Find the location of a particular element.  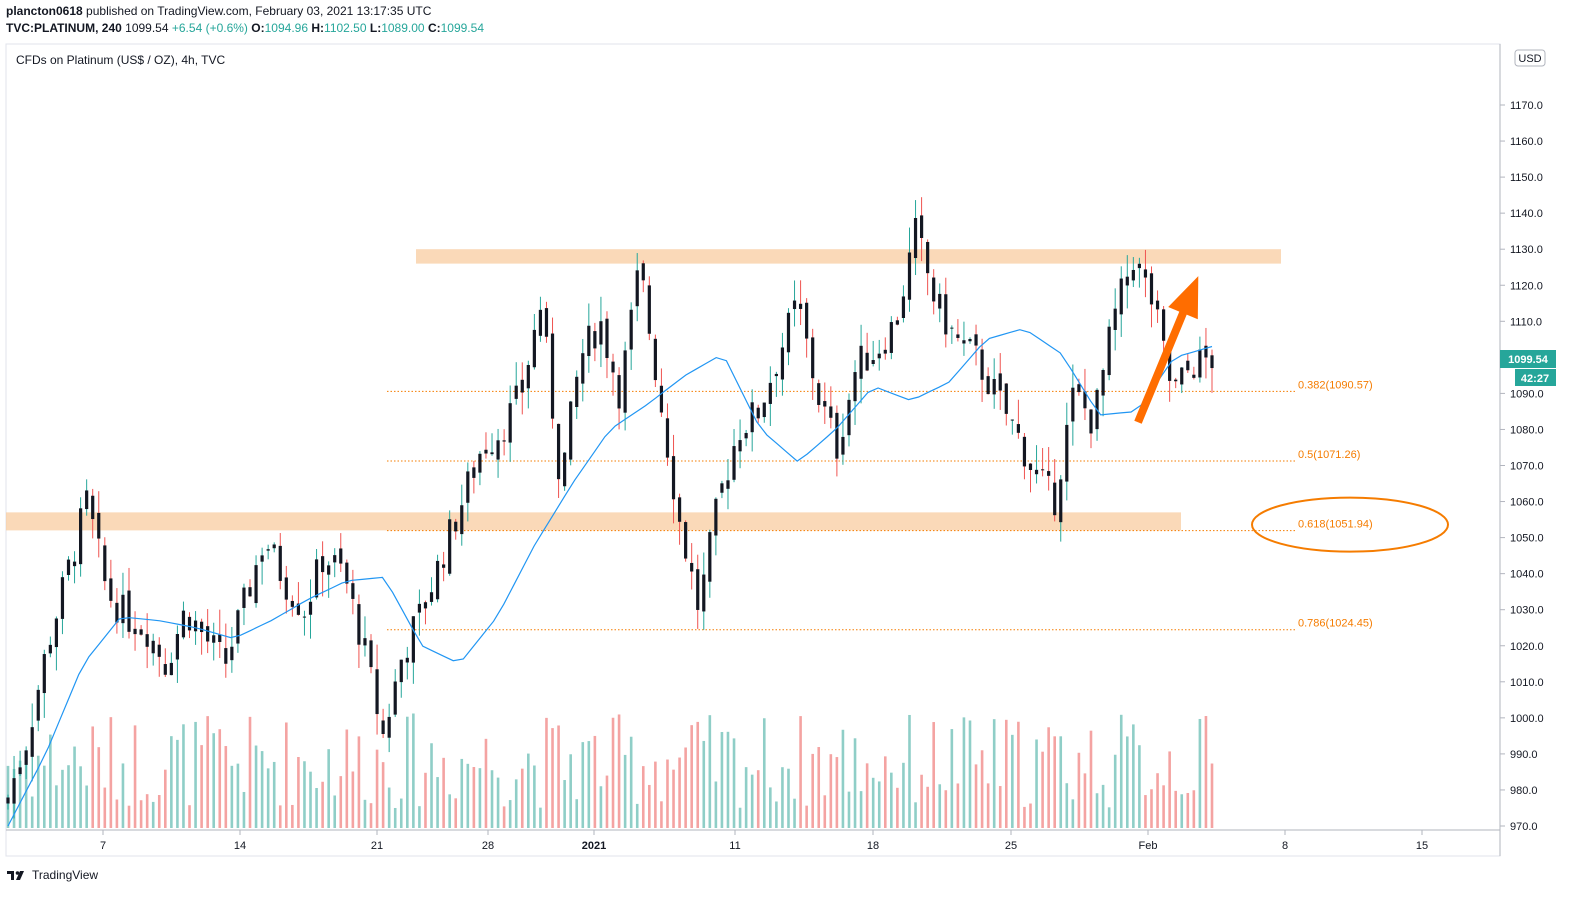

volume-bars is located at coordinates (610, 770).